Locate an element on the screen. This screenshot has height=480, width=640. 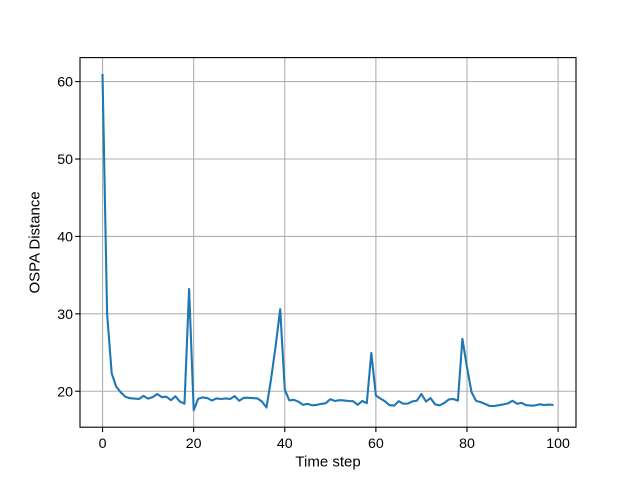
svg-text: 50 is located at coordinates (65, 160).